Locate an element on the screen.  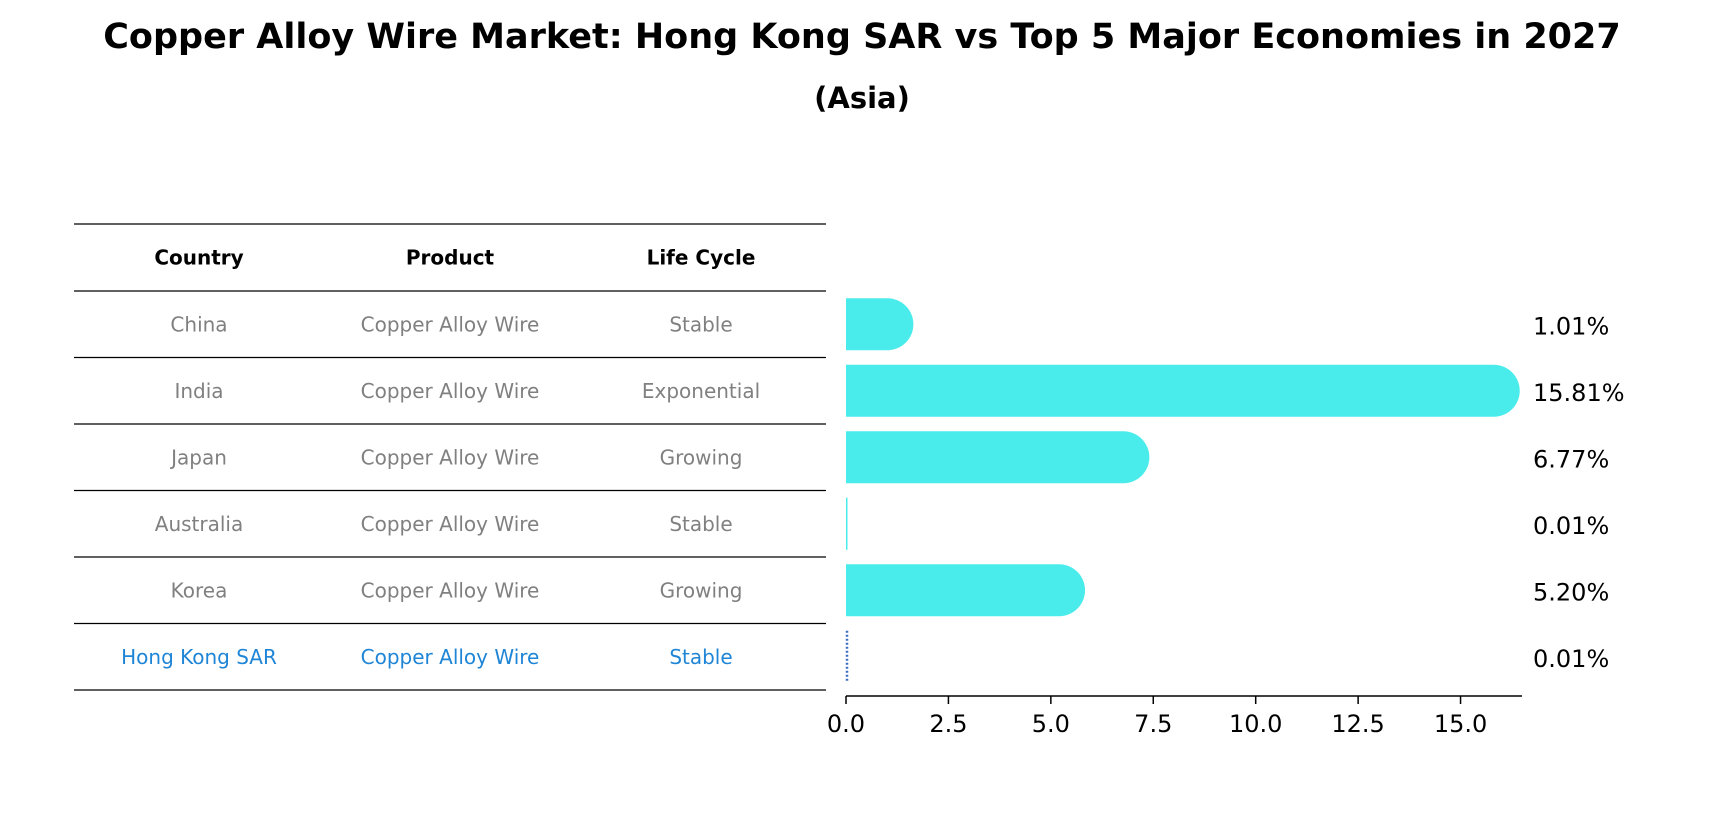
cell-life-cycle: Exponential is located at coordinates (701, 391).